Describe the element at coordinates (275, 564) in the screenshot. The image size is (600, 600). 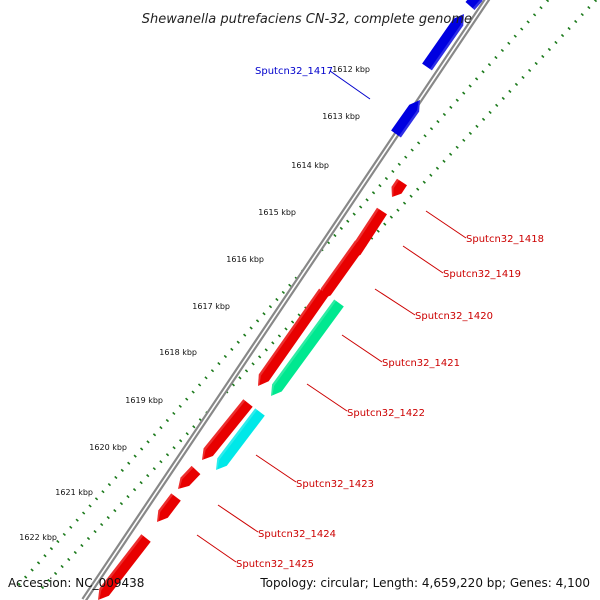
I see `gene-label: Sputcn32_1425` at that location.